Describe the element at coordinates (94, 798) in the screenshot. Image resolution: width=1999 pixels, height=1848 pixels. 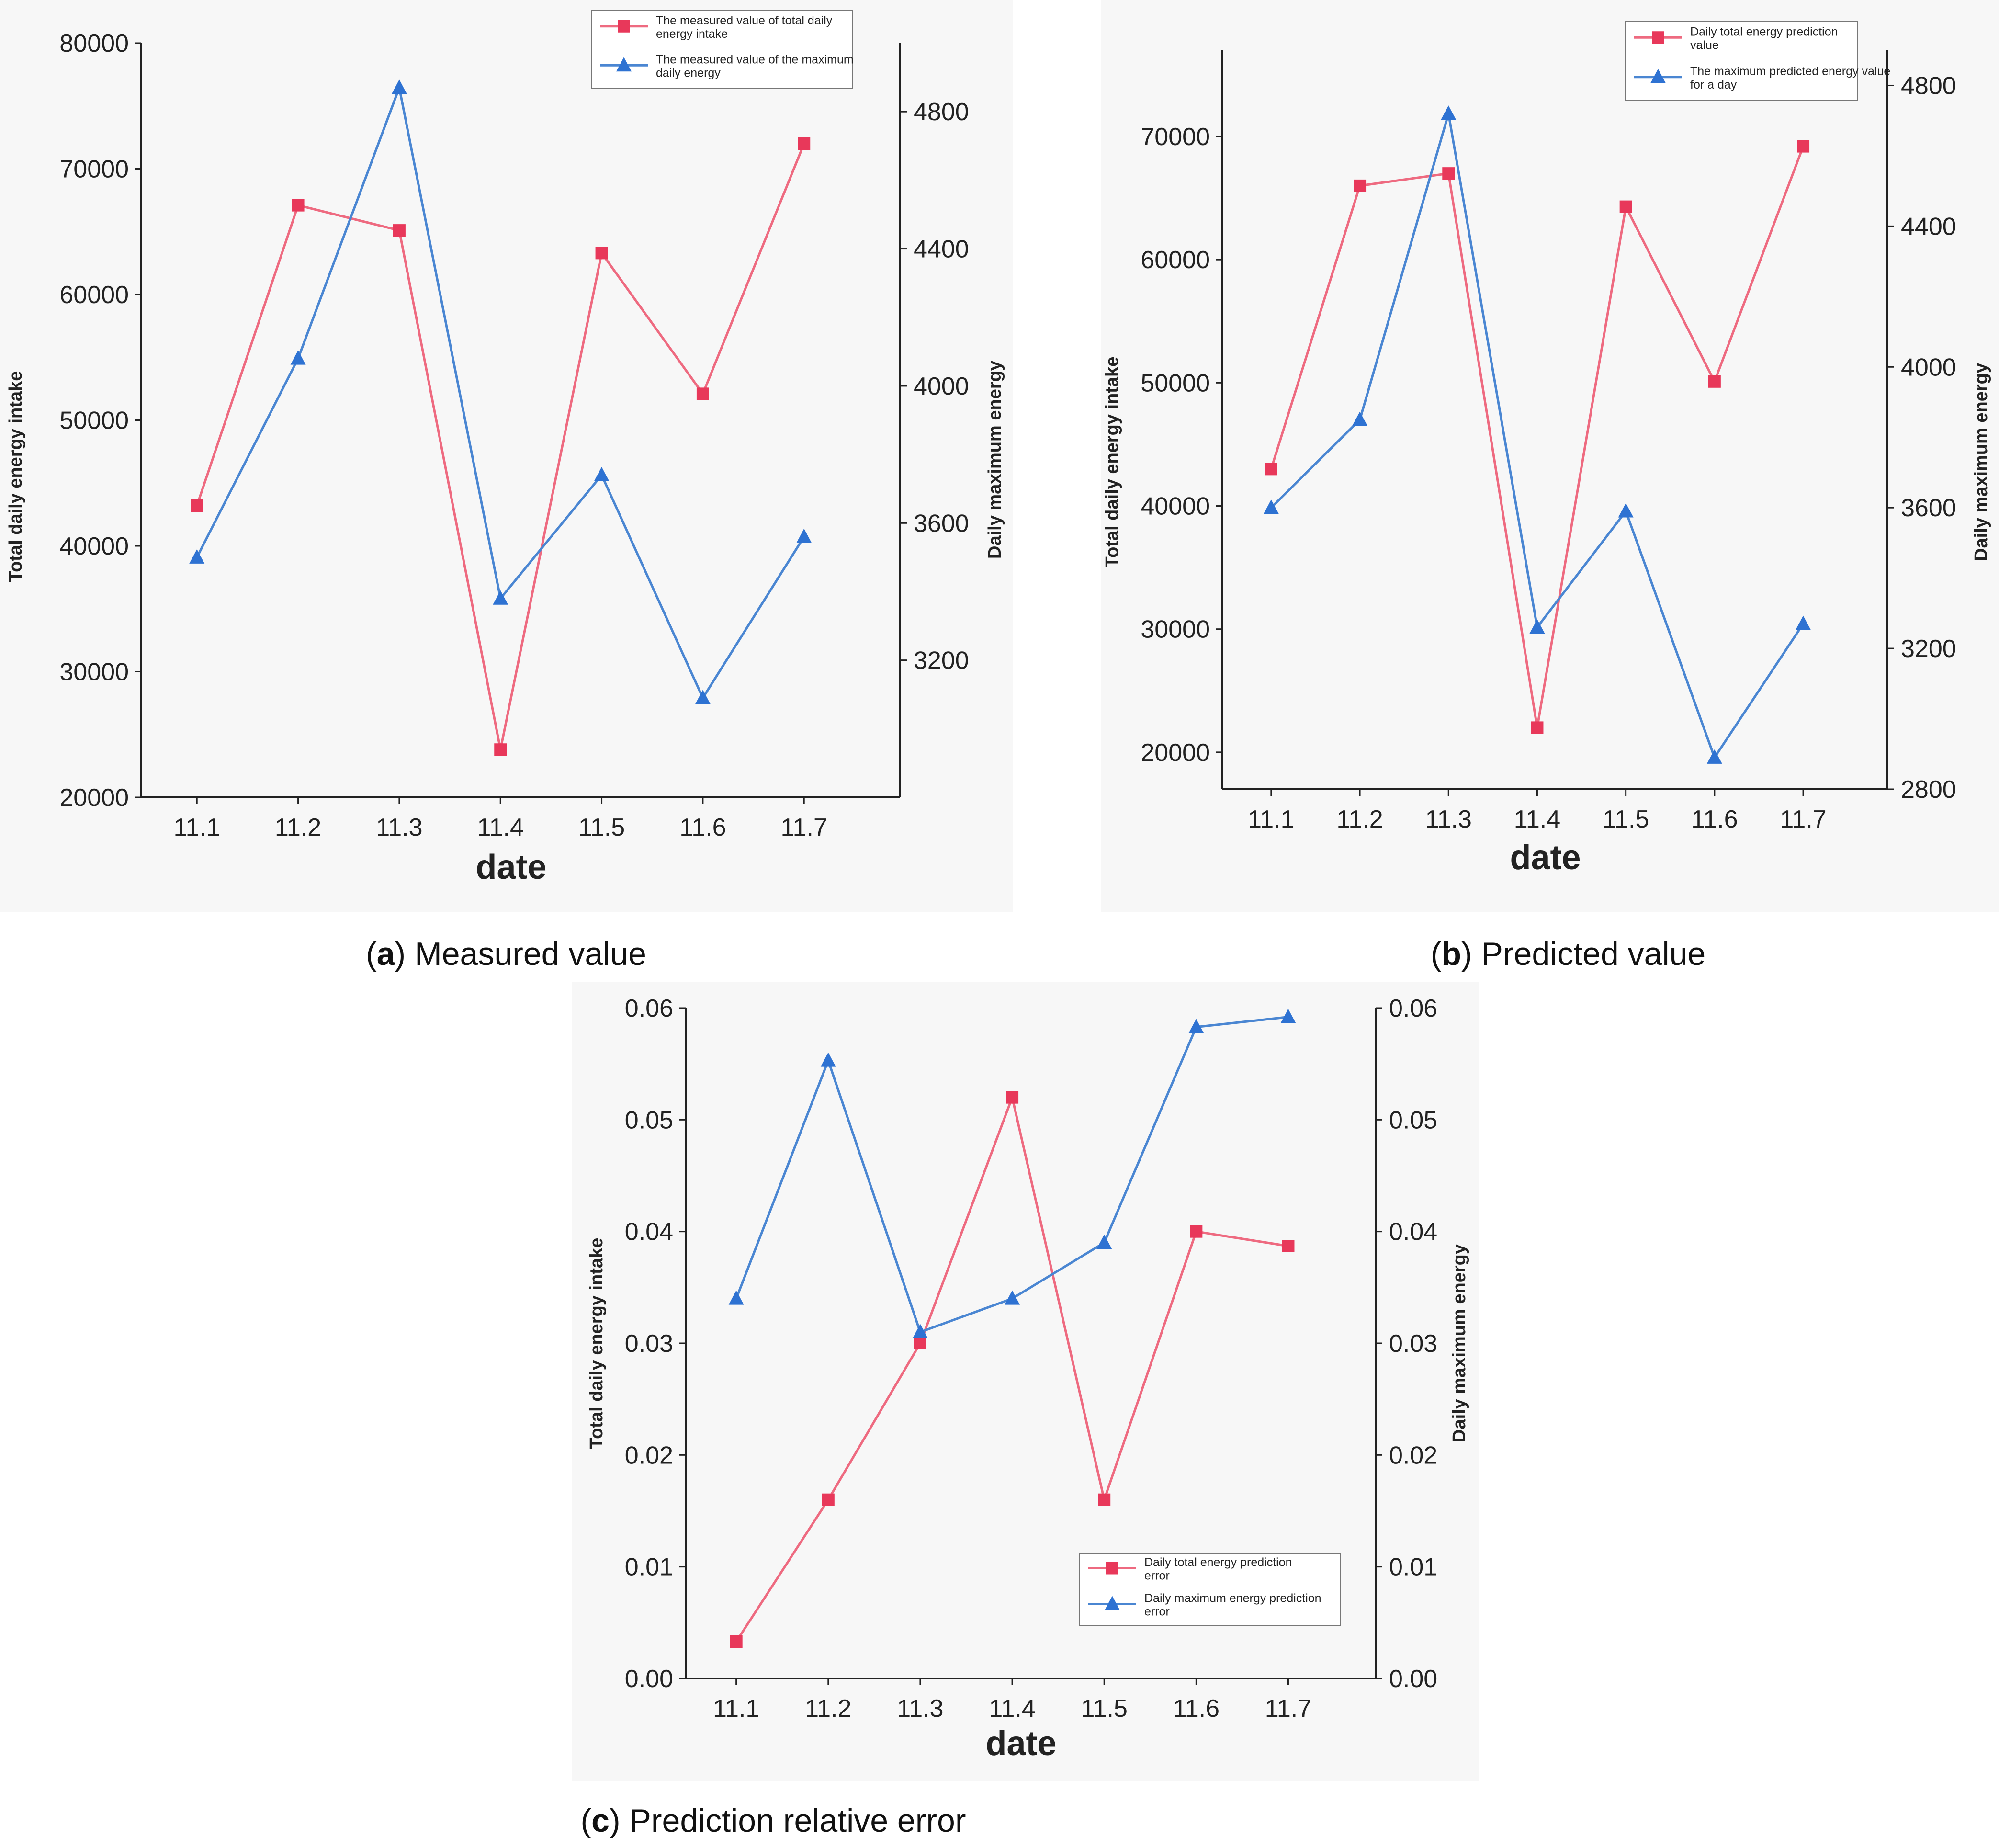
I see `y-tick-label: 20000` at that location.